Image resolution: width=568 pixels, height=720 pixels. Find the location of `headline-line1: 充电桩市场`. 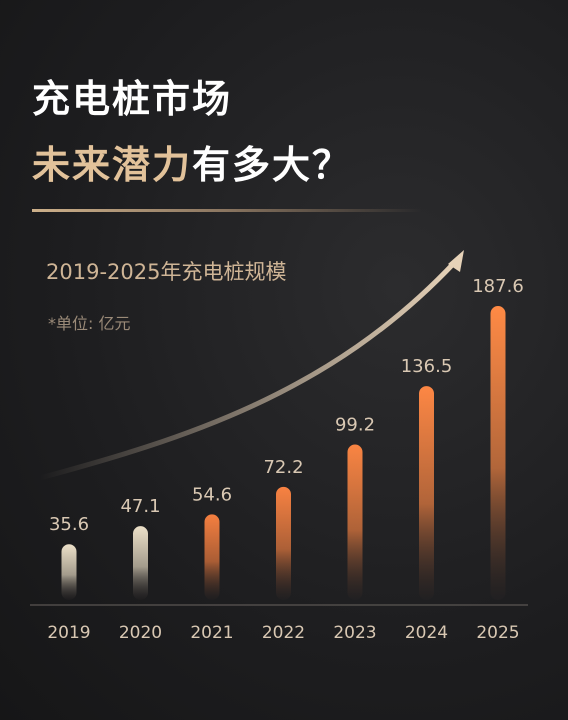

headline-line1: 充电桩市场 is located at coordinates (132, 99).